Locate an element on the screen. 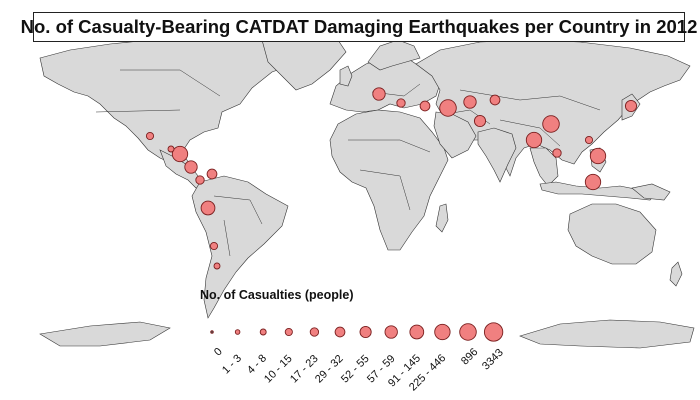 Image resolution: width=700 pixels, height=400 pixels. landmass-new-guinea is located at coordinates (651, 192).